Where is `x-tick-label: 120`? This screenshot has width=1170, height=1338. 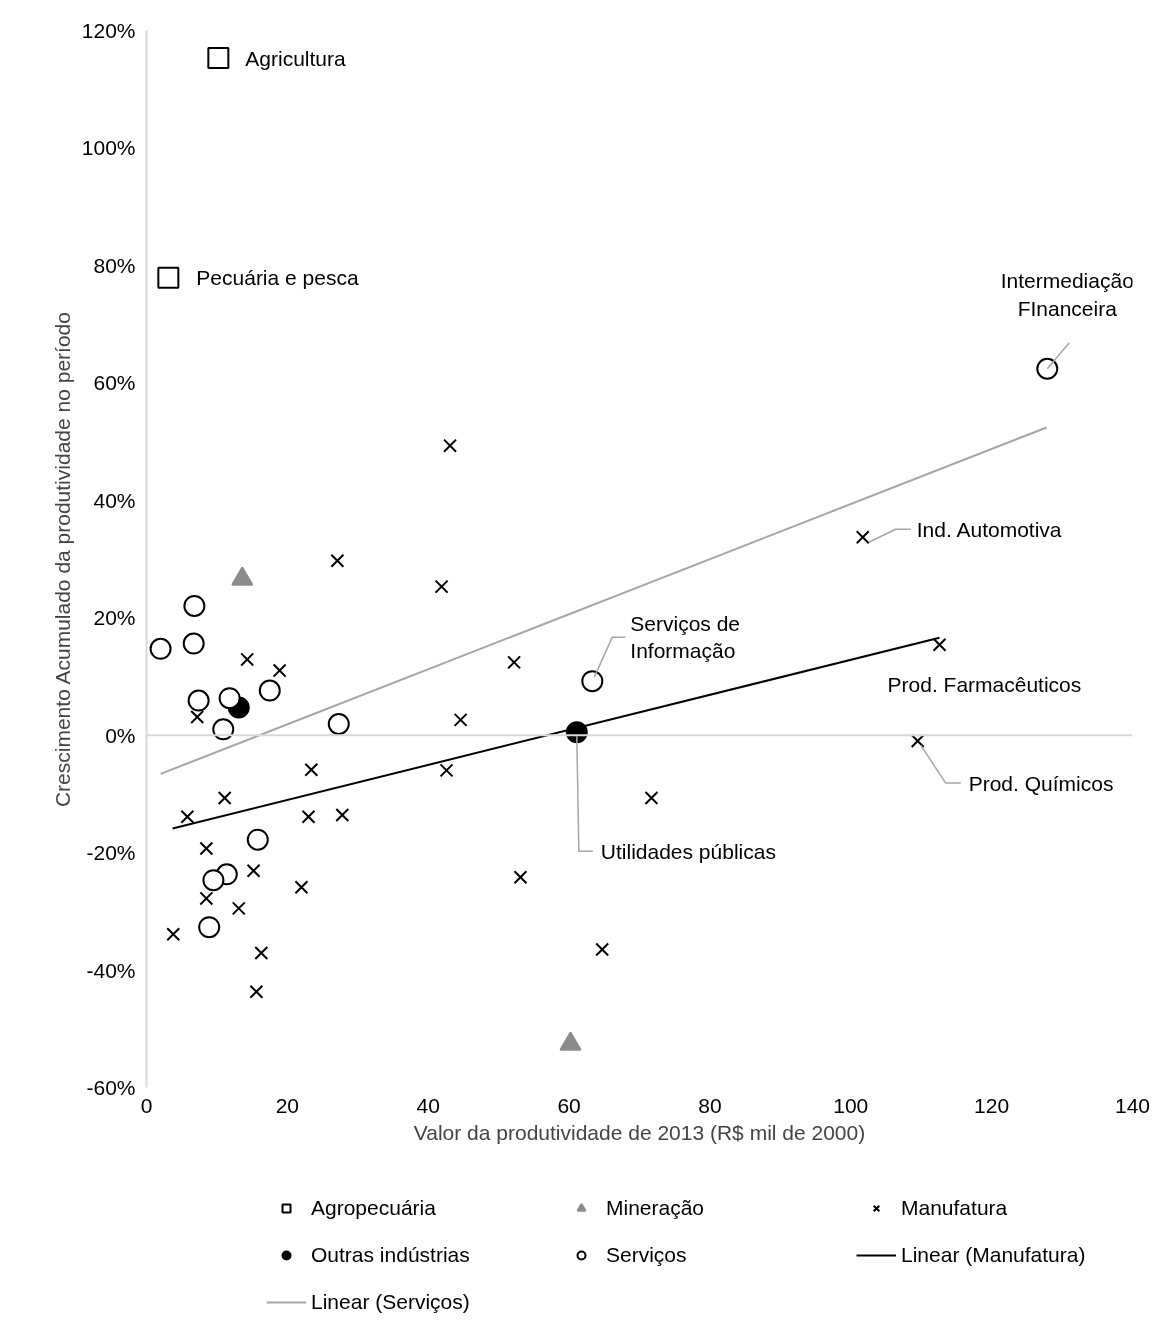 x-tick-label: 120 is located at coordinates (992, 1105).